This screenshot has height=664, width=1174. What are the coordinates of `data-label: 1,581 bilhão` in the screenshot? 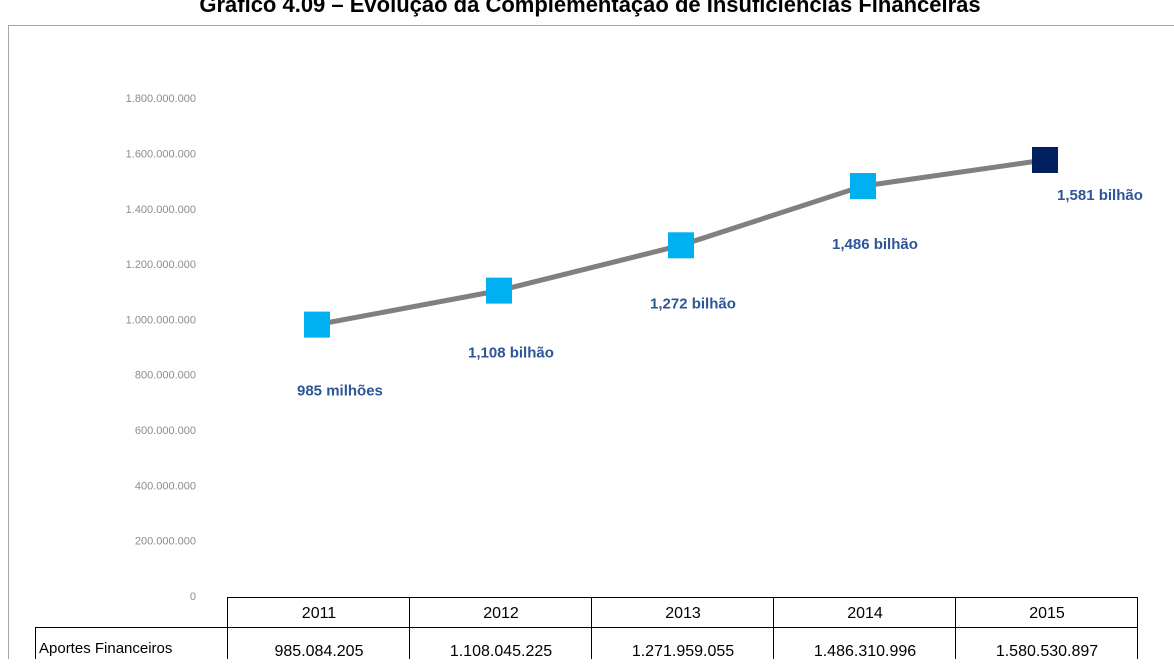 It's located at (1100, 195).